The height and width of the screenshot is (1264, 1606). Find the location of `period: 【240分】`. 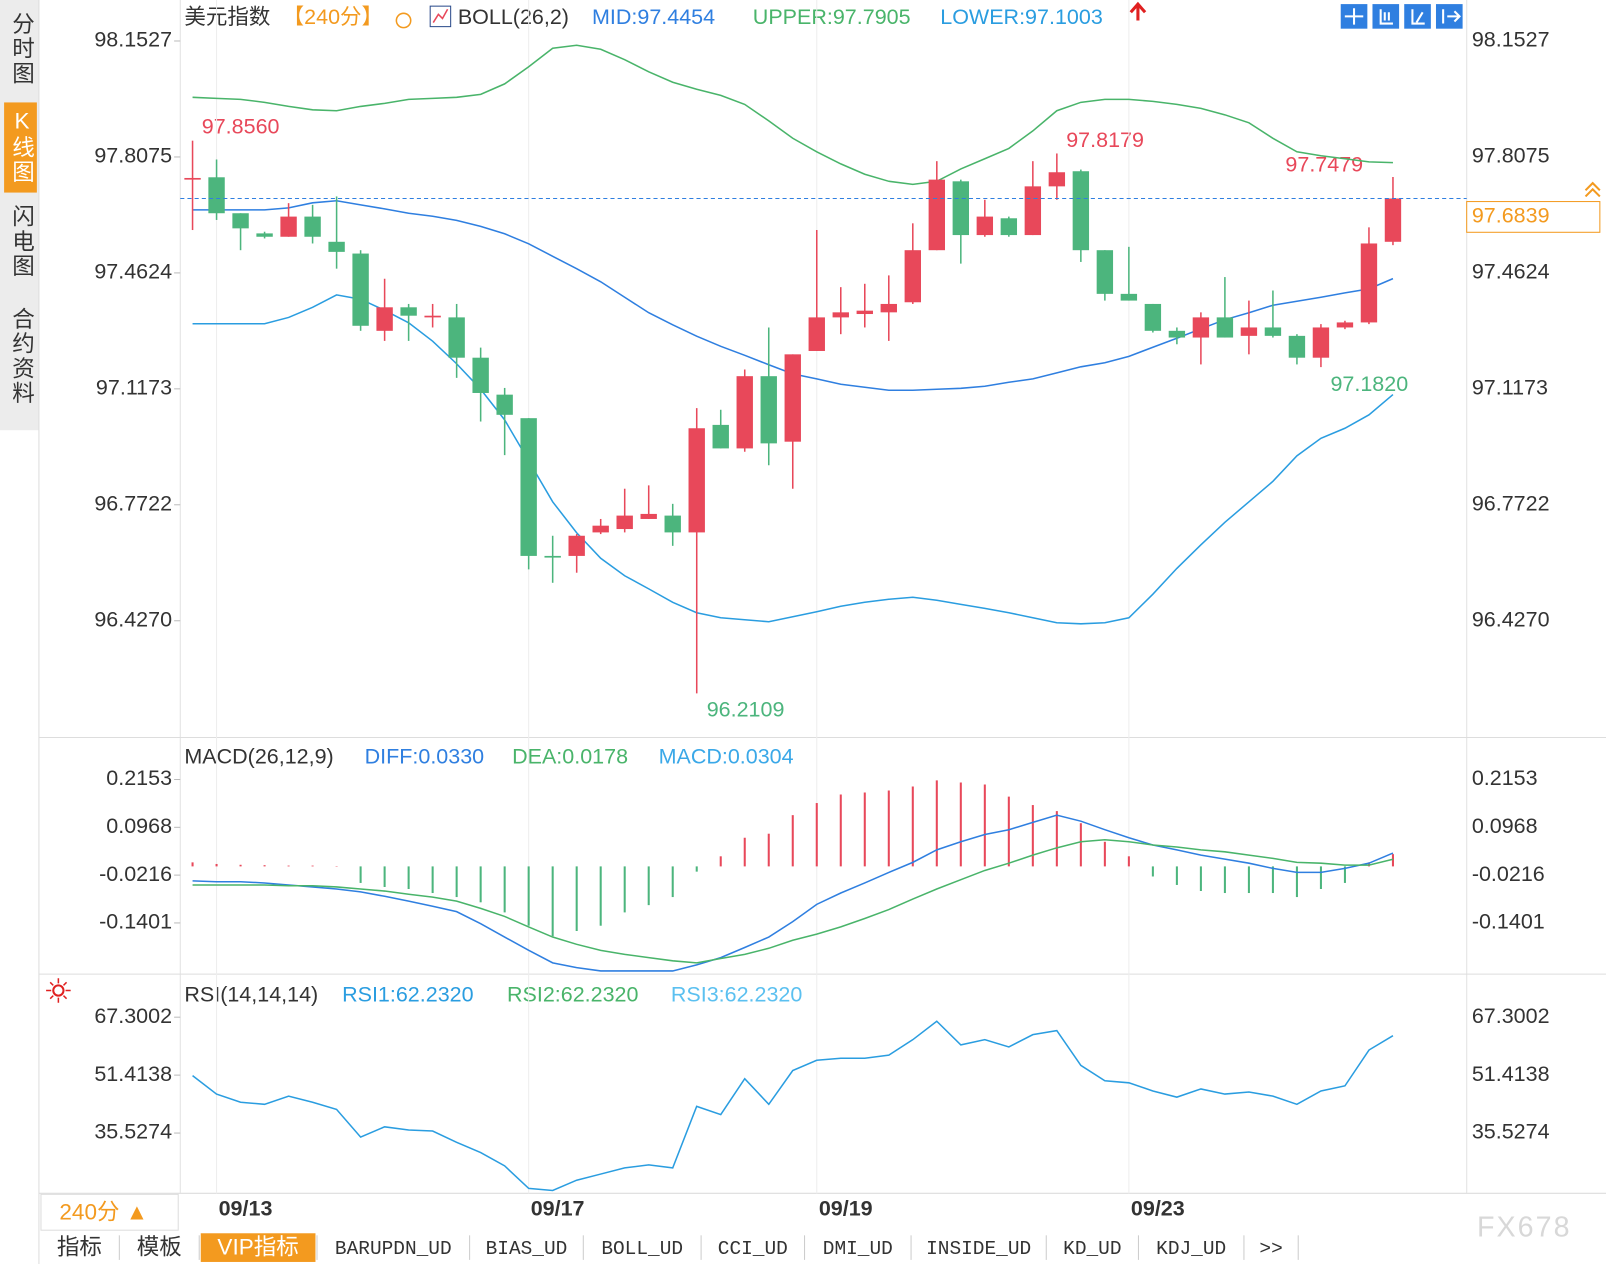

period: 【240分】 is located at coordinates (333, 17).